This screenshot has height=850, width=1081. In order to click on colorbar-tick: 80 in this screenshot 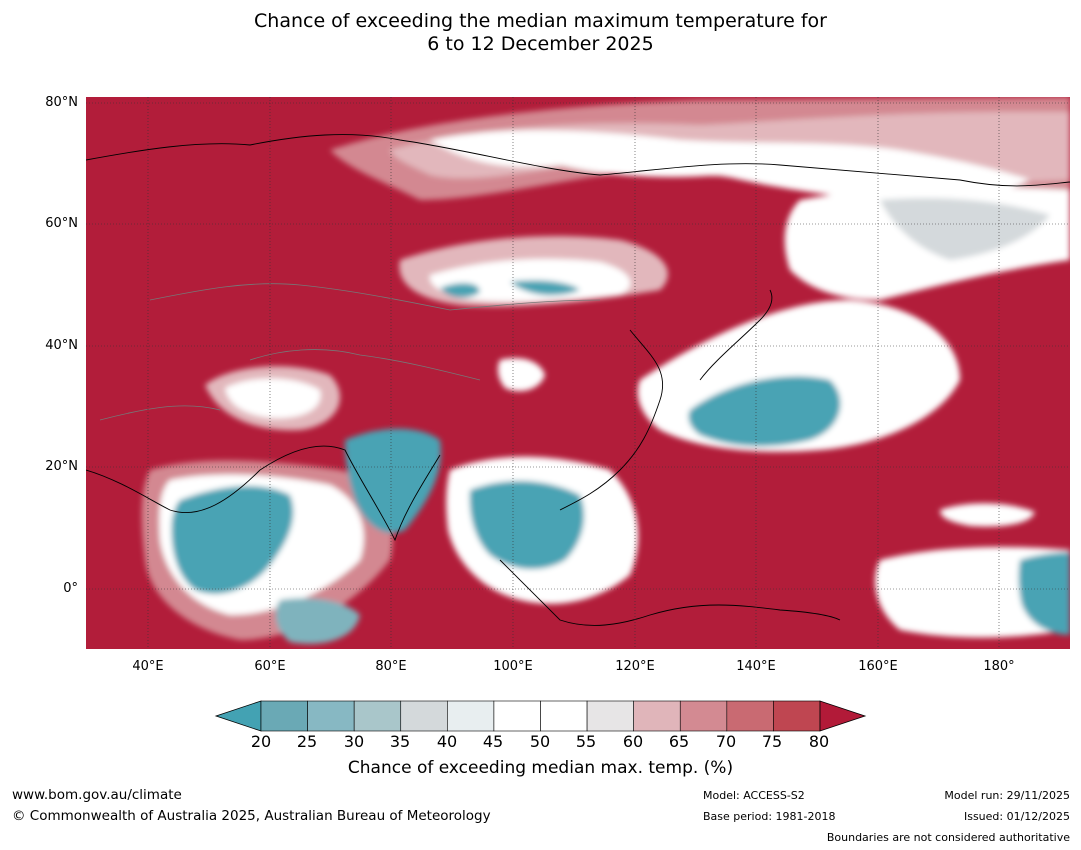, I will do `click(819, 741)`.